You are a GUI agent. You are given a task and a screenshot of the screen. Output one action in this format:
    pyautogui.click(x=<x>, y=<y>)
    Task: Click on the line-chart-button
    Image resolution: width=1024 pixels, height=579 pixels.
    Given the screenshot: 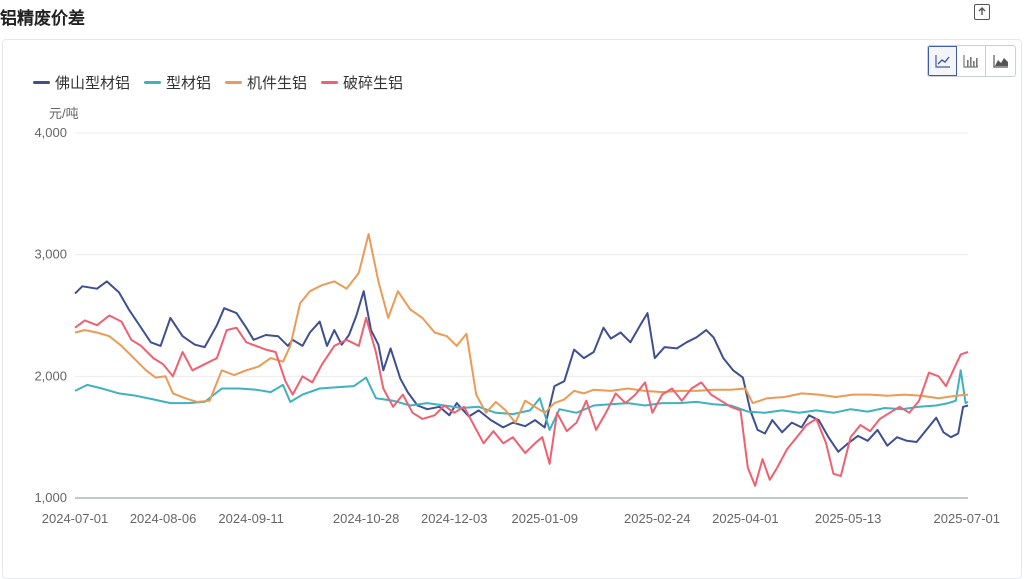 What is the action you would take?
    pyautogui.click(x=942, y=61)
    